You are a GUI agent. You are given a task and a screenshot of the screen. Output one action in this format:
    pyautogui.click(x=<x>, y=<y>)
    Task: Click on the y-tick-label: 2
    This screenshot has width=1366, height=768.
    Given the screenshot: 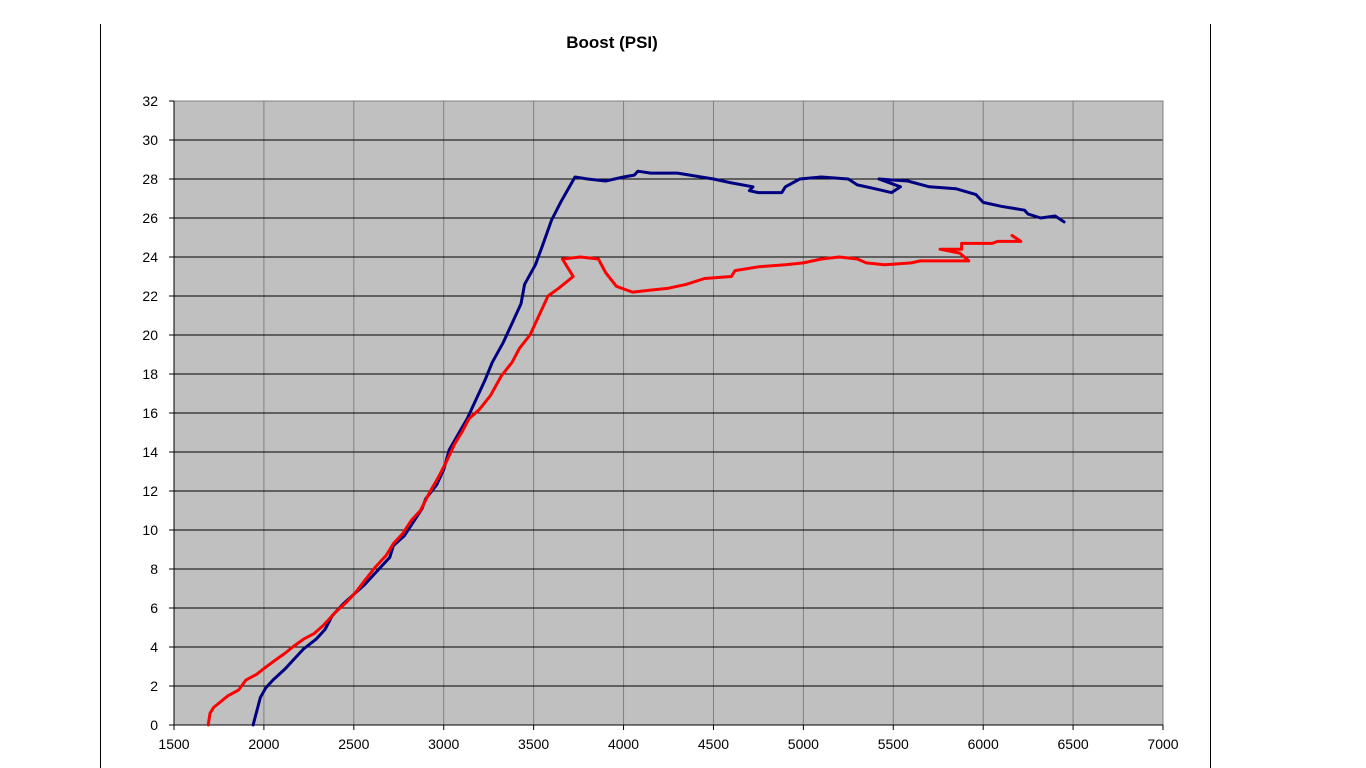 What is the action you would take?
    pyautogui.click(x=154, y=686)
    